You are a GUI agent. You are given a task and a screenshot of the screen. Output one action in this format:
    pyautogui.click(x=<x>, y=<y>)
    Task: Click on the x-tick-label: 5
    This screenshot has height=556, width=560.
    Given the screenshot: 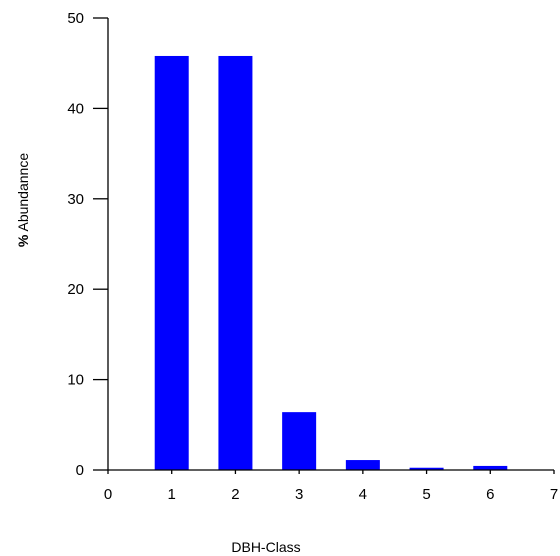 What is the action you would take?
    pyautogui.click(x=426, y=494)
    